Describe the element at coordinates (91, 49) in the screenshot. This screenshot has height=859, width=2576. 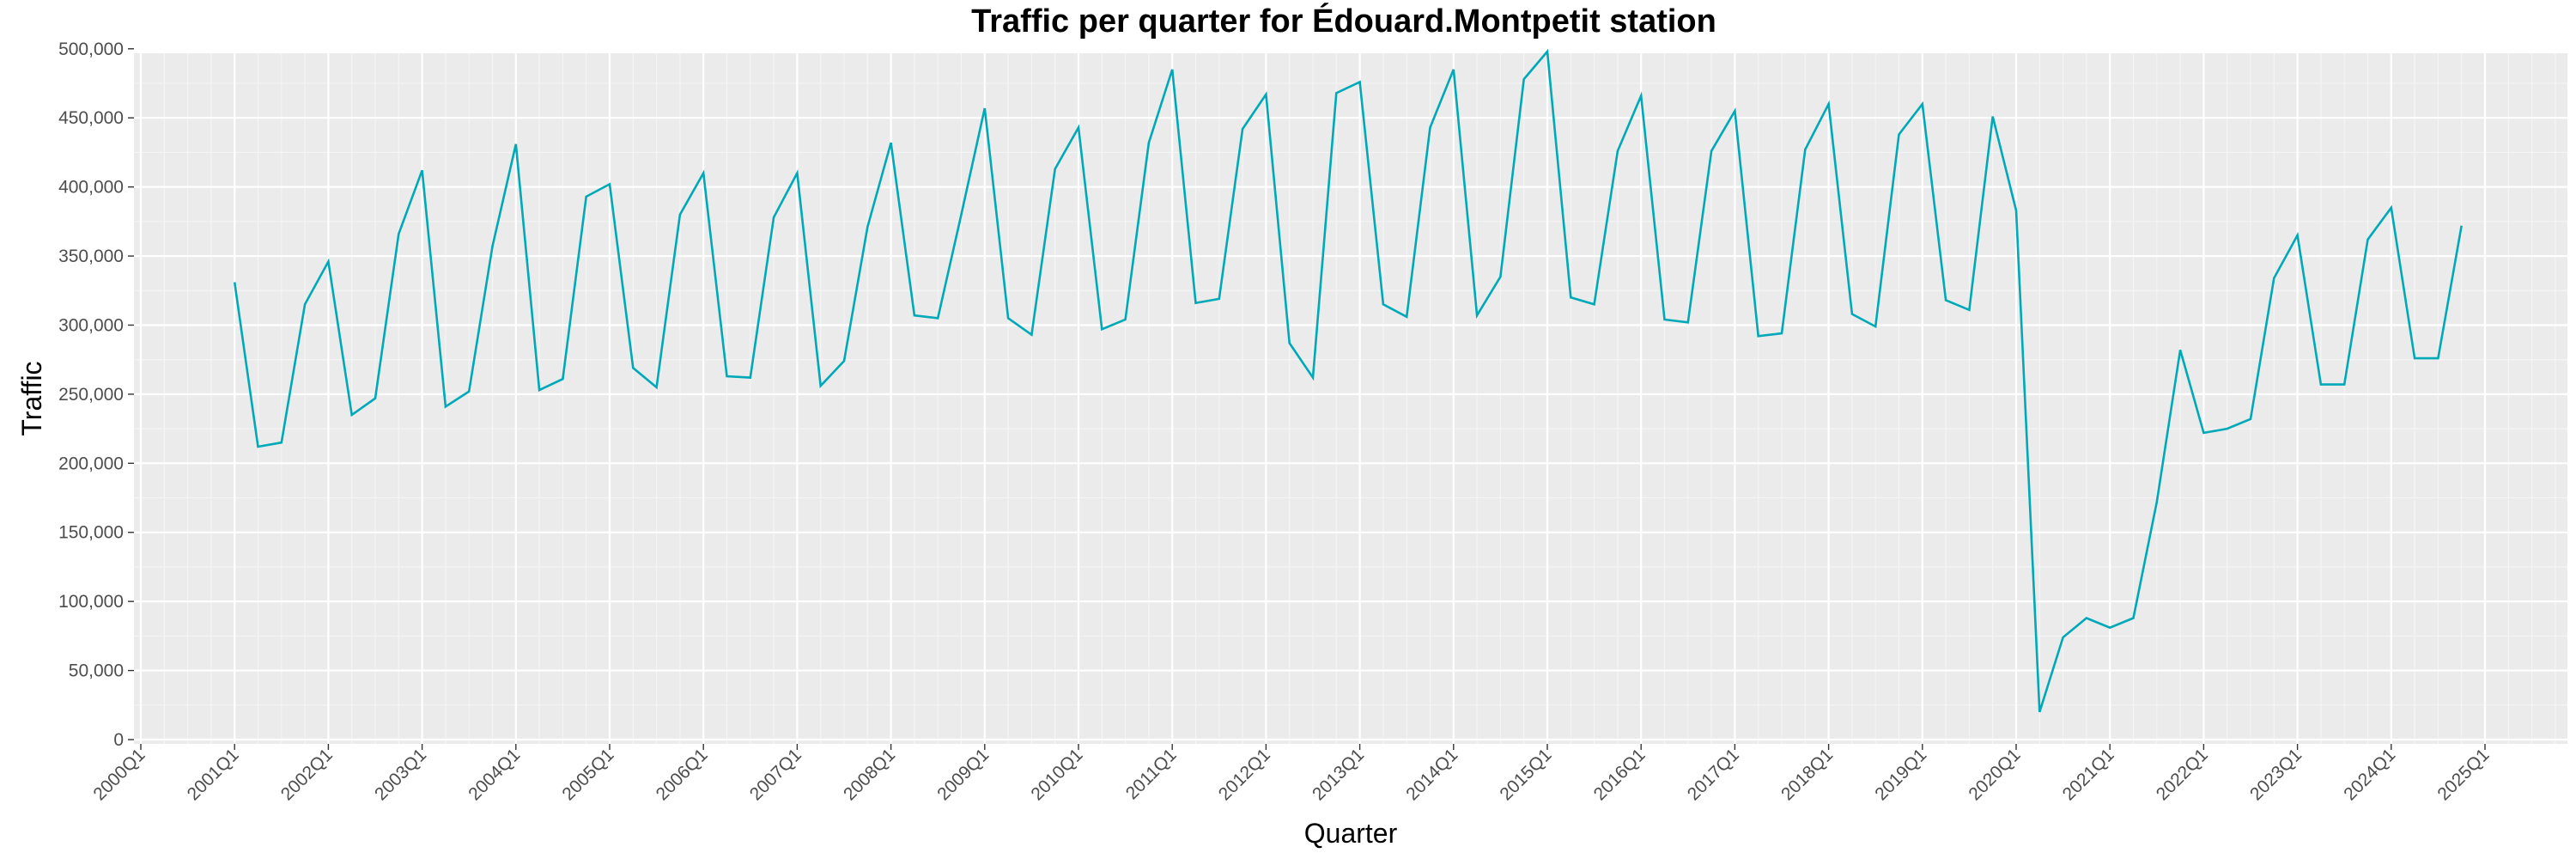
I see `y-tick-label: 500,000` at that location.